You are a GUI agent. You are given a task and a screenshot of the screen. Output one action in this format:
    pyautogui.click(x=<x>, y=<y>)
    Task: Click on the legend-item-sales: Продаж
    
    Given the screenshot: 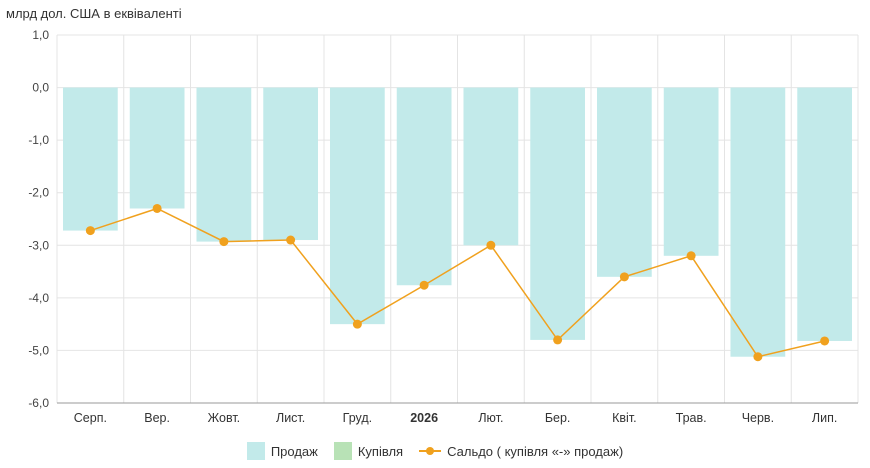 What is the action you would take?
    pyautogui.click(x=282, y=451)
    